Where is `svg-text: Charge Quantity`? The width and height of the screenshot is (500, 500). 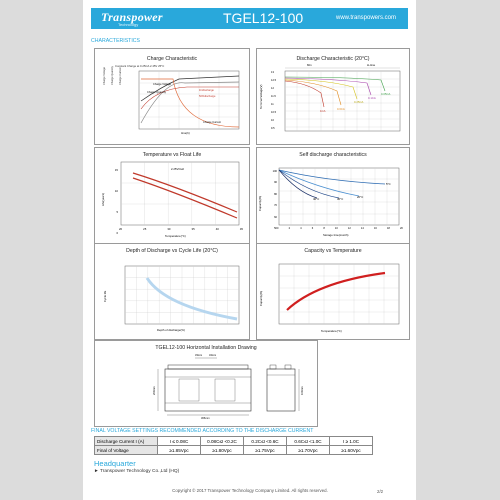 svg-text: Charge Quantity is located at coordinates (112, 75).